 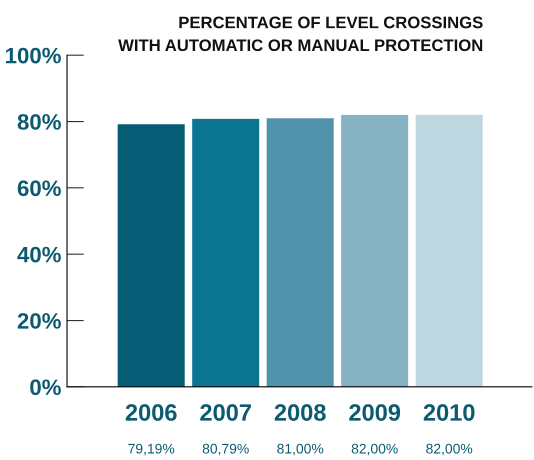 I want to click on x-tick-label: 2009, so click(x=374, y=412).